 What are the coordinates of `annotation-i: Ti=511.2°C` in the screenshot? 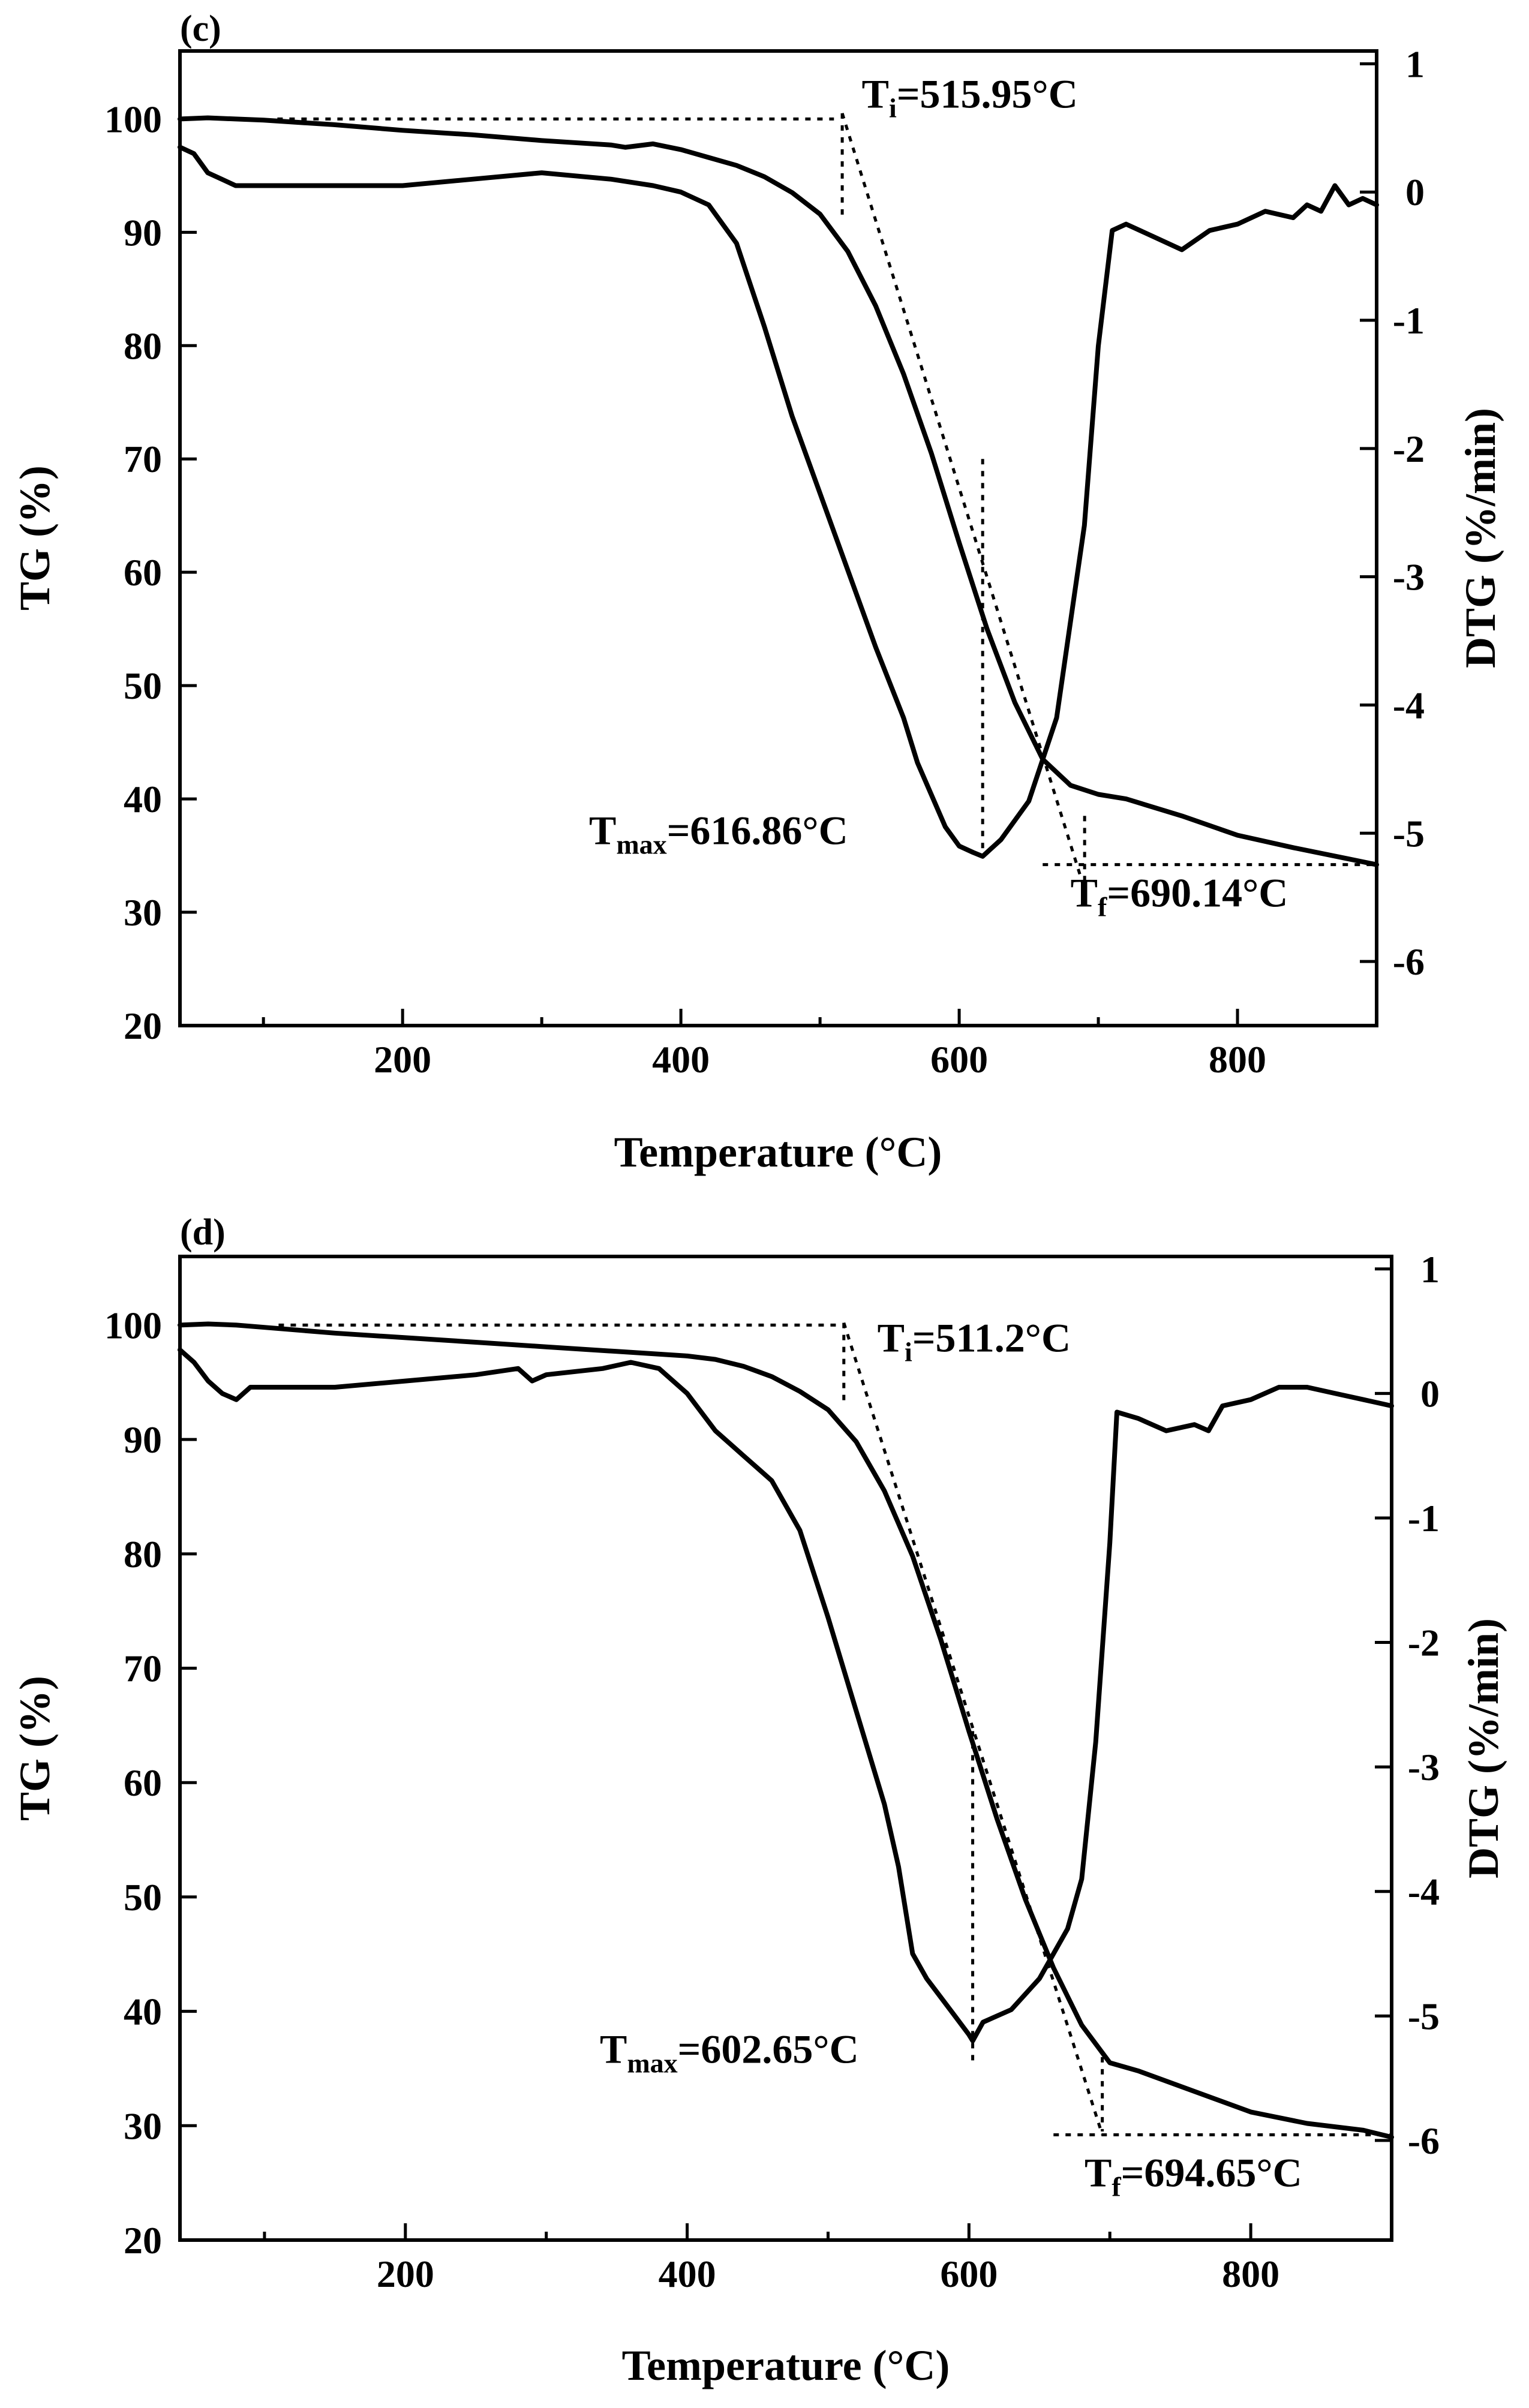 It's located at (974, 1341).